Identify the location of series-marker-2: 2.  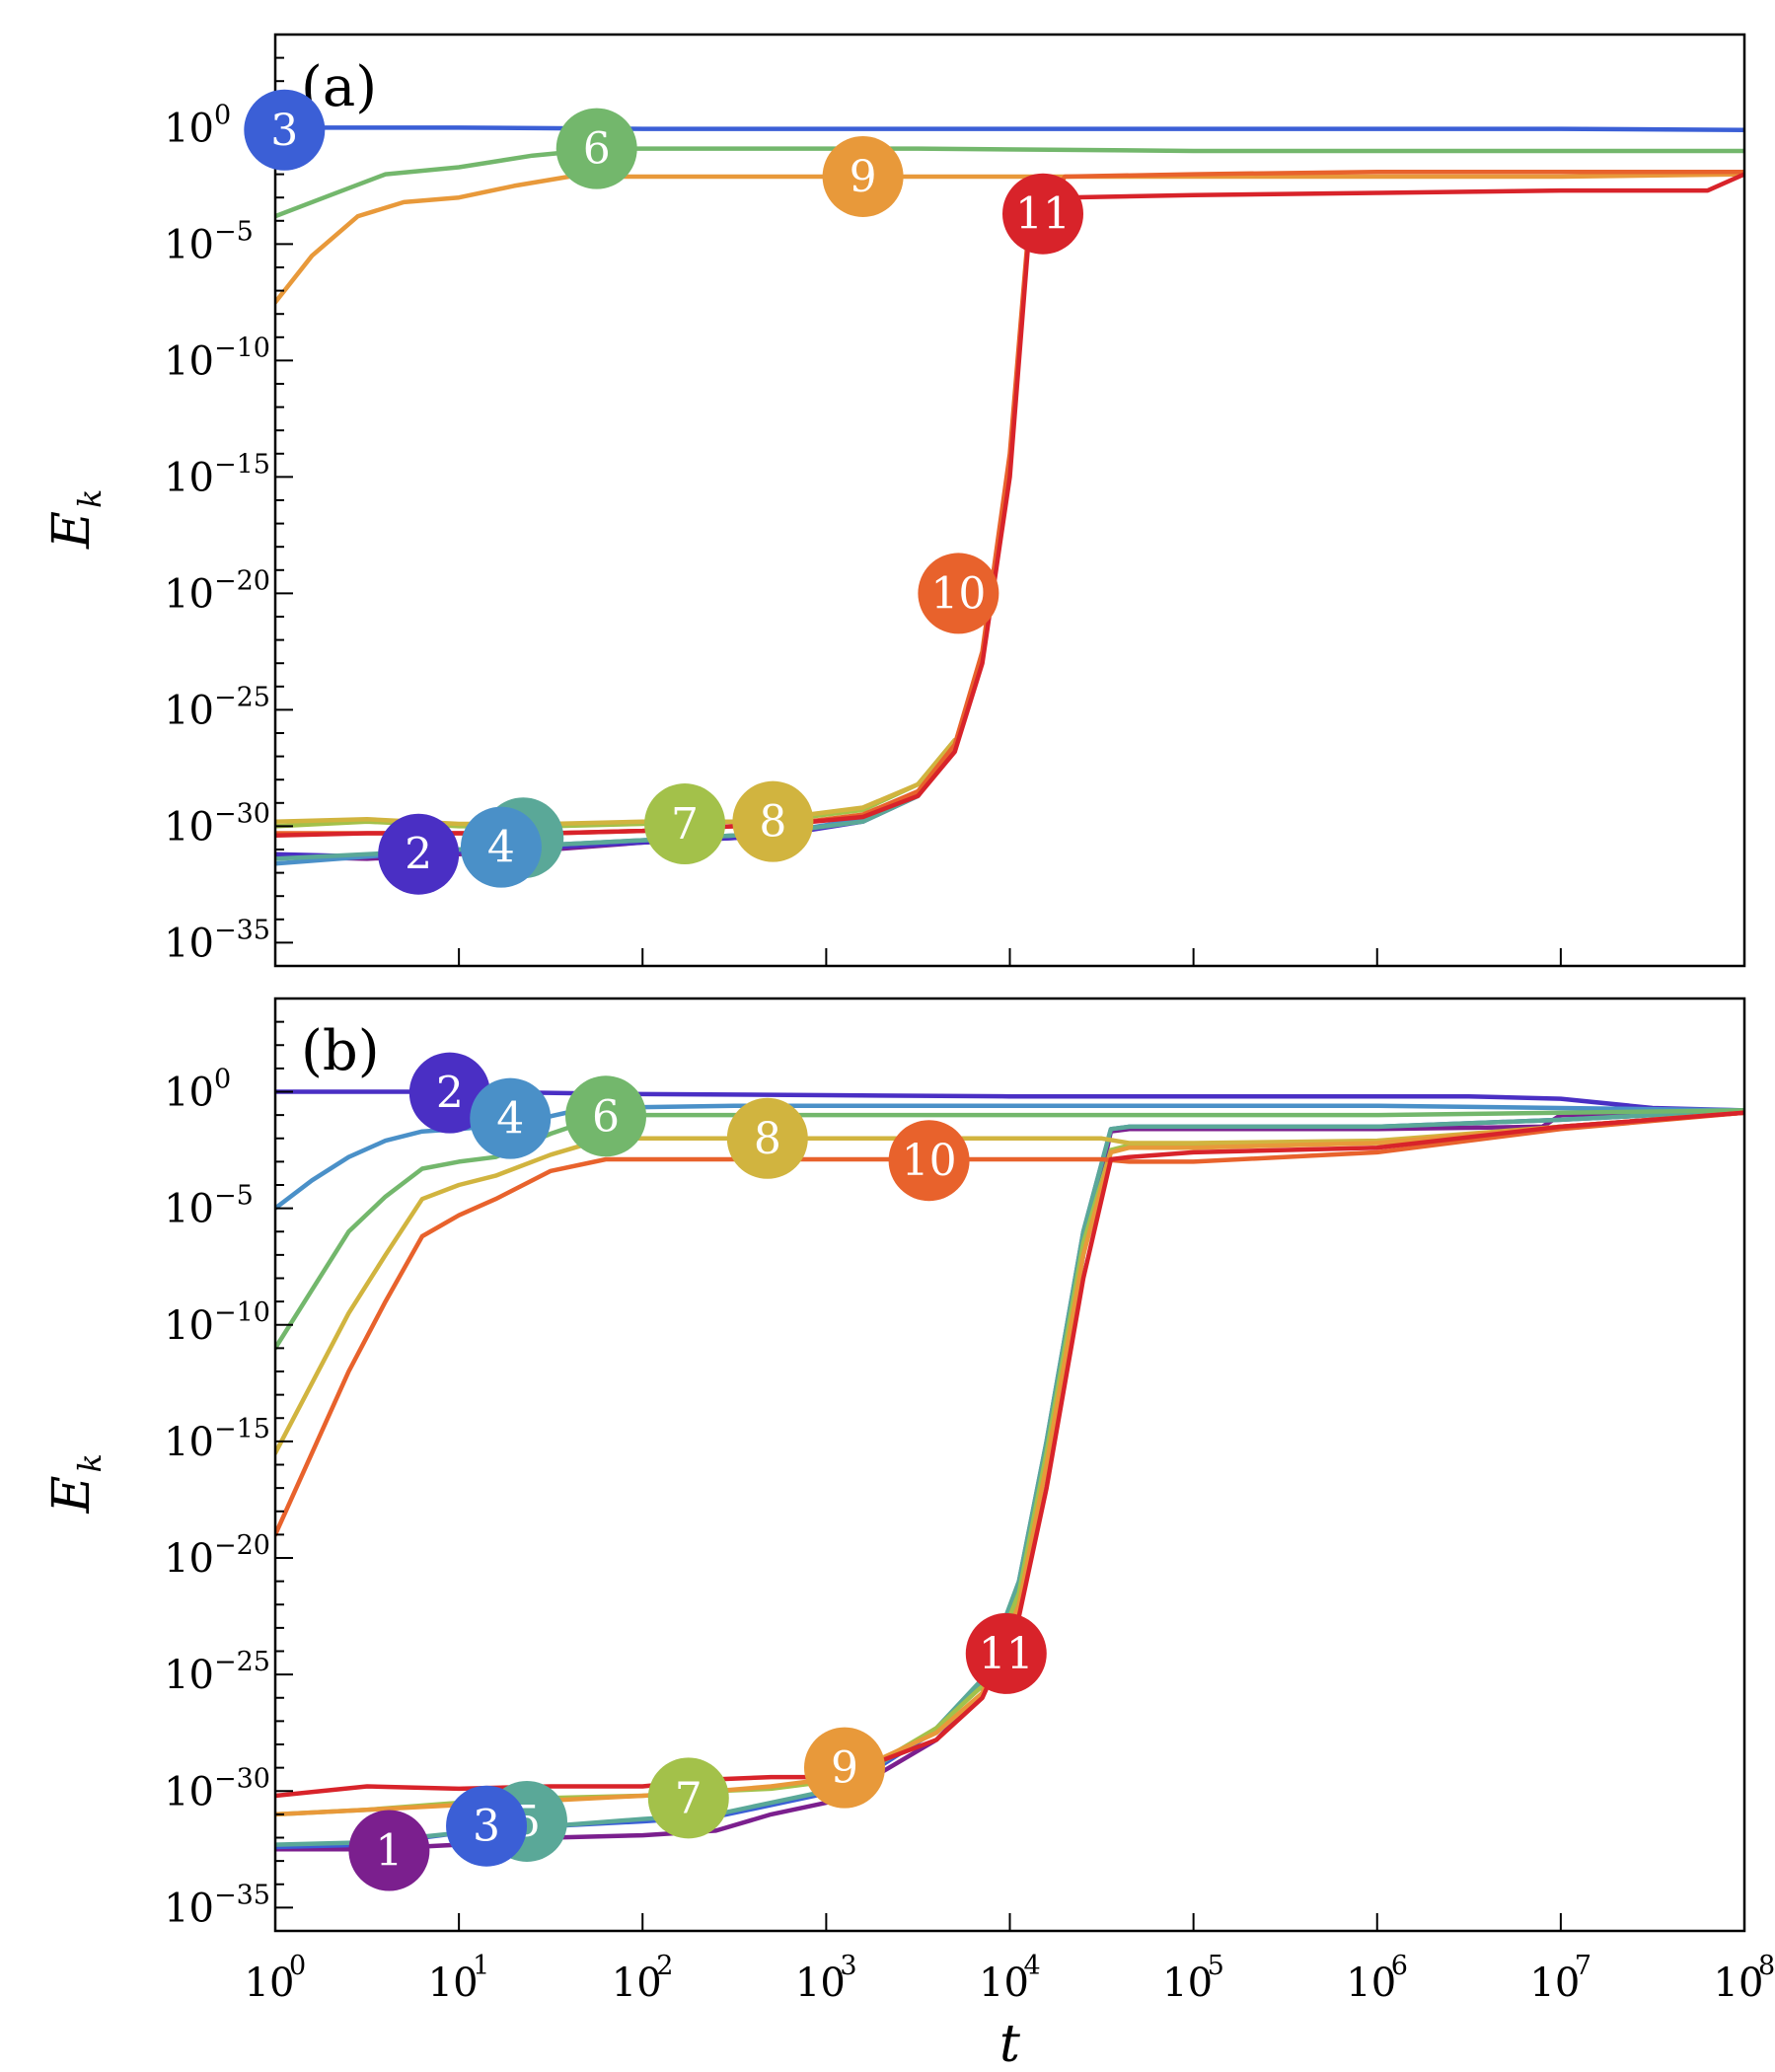
(449, 1093).